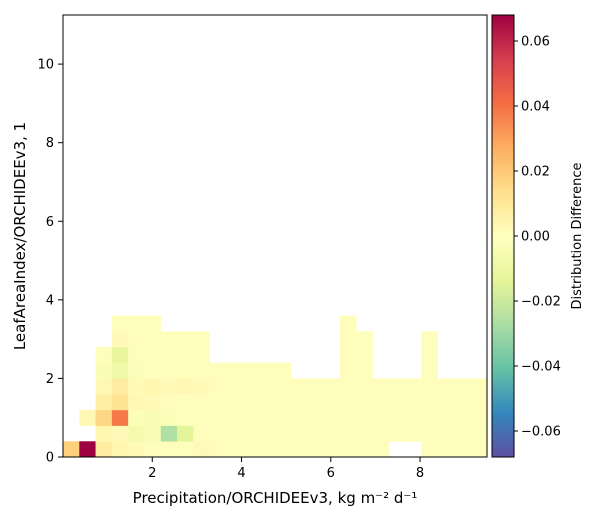 This screenshot has height=525, width=600. Describe the element at coordinates (535, 172) in the screenshot. I see `colorbar-tick-label: 0.02` at that location.